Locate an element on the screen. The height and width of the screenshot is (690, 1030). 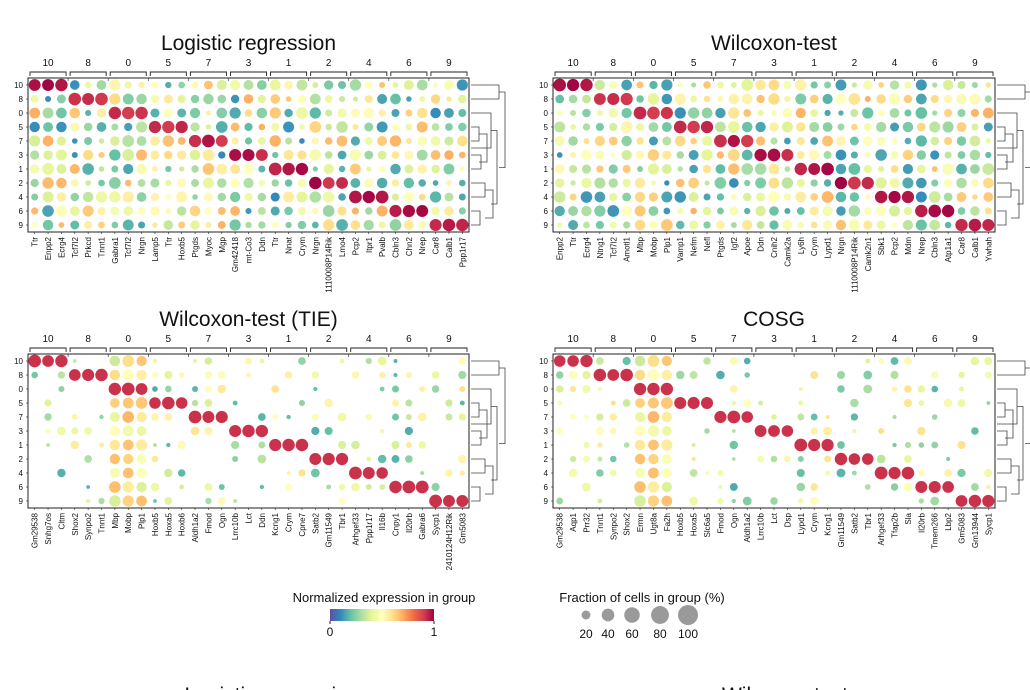
row-label: 3 is located at coordinates (21, 431).